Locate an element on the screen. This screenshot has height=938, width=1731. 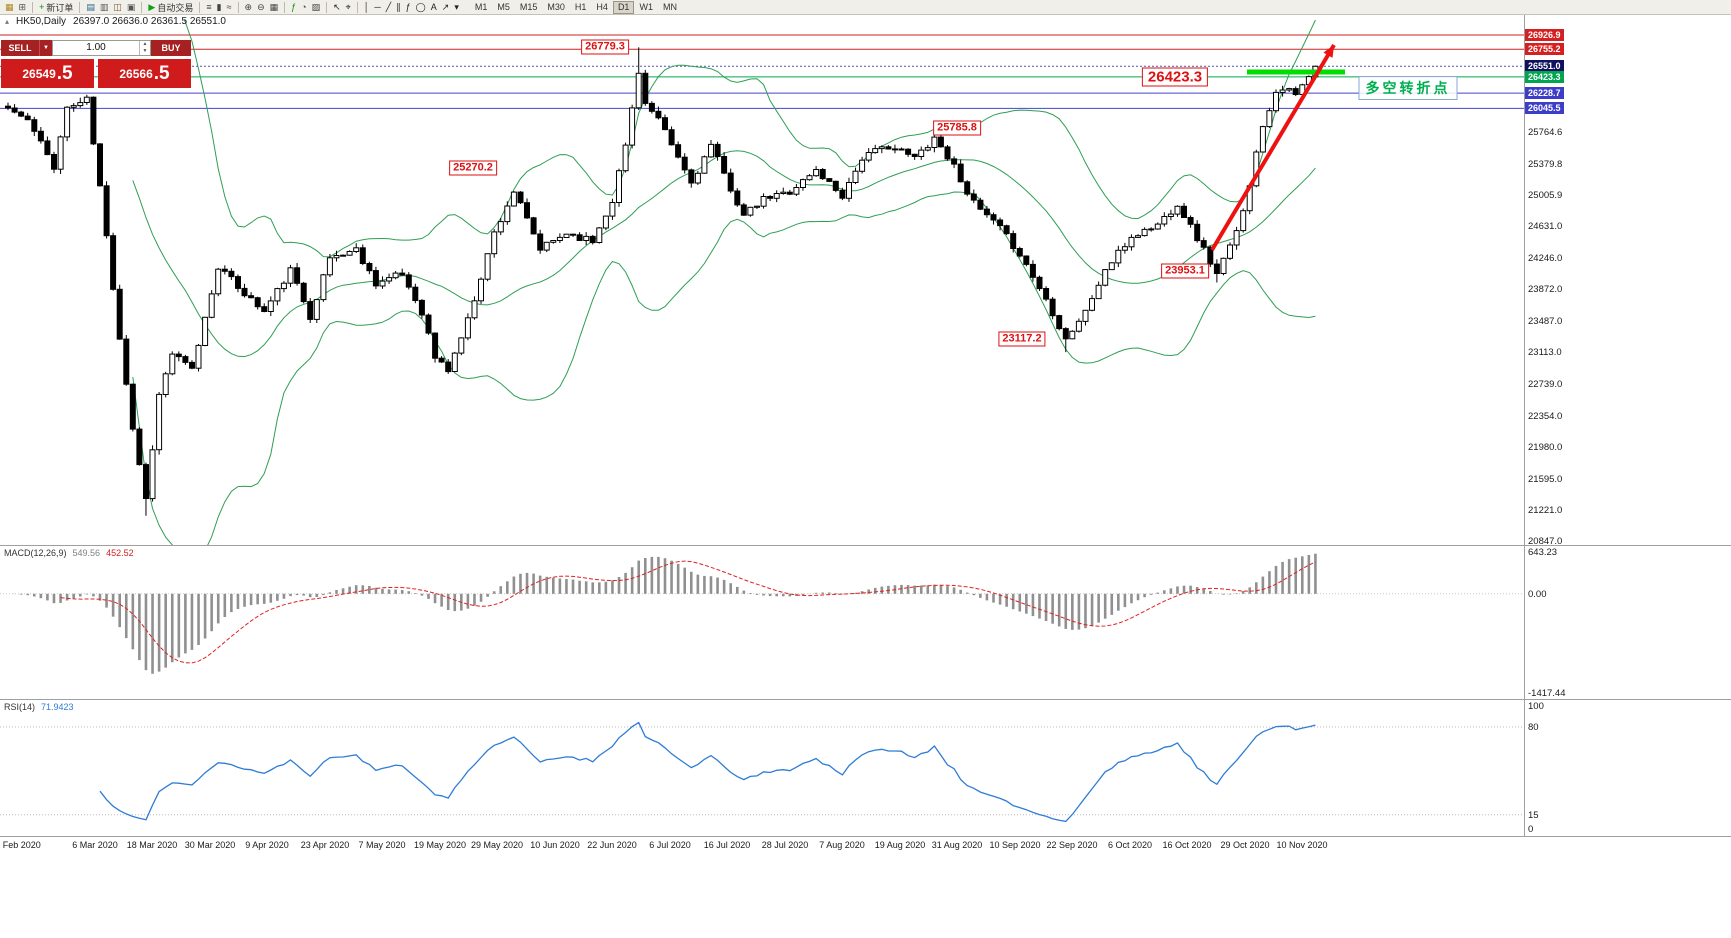
time-axis-label: 19 Aug 2020 is located at coordinates (900, 845).